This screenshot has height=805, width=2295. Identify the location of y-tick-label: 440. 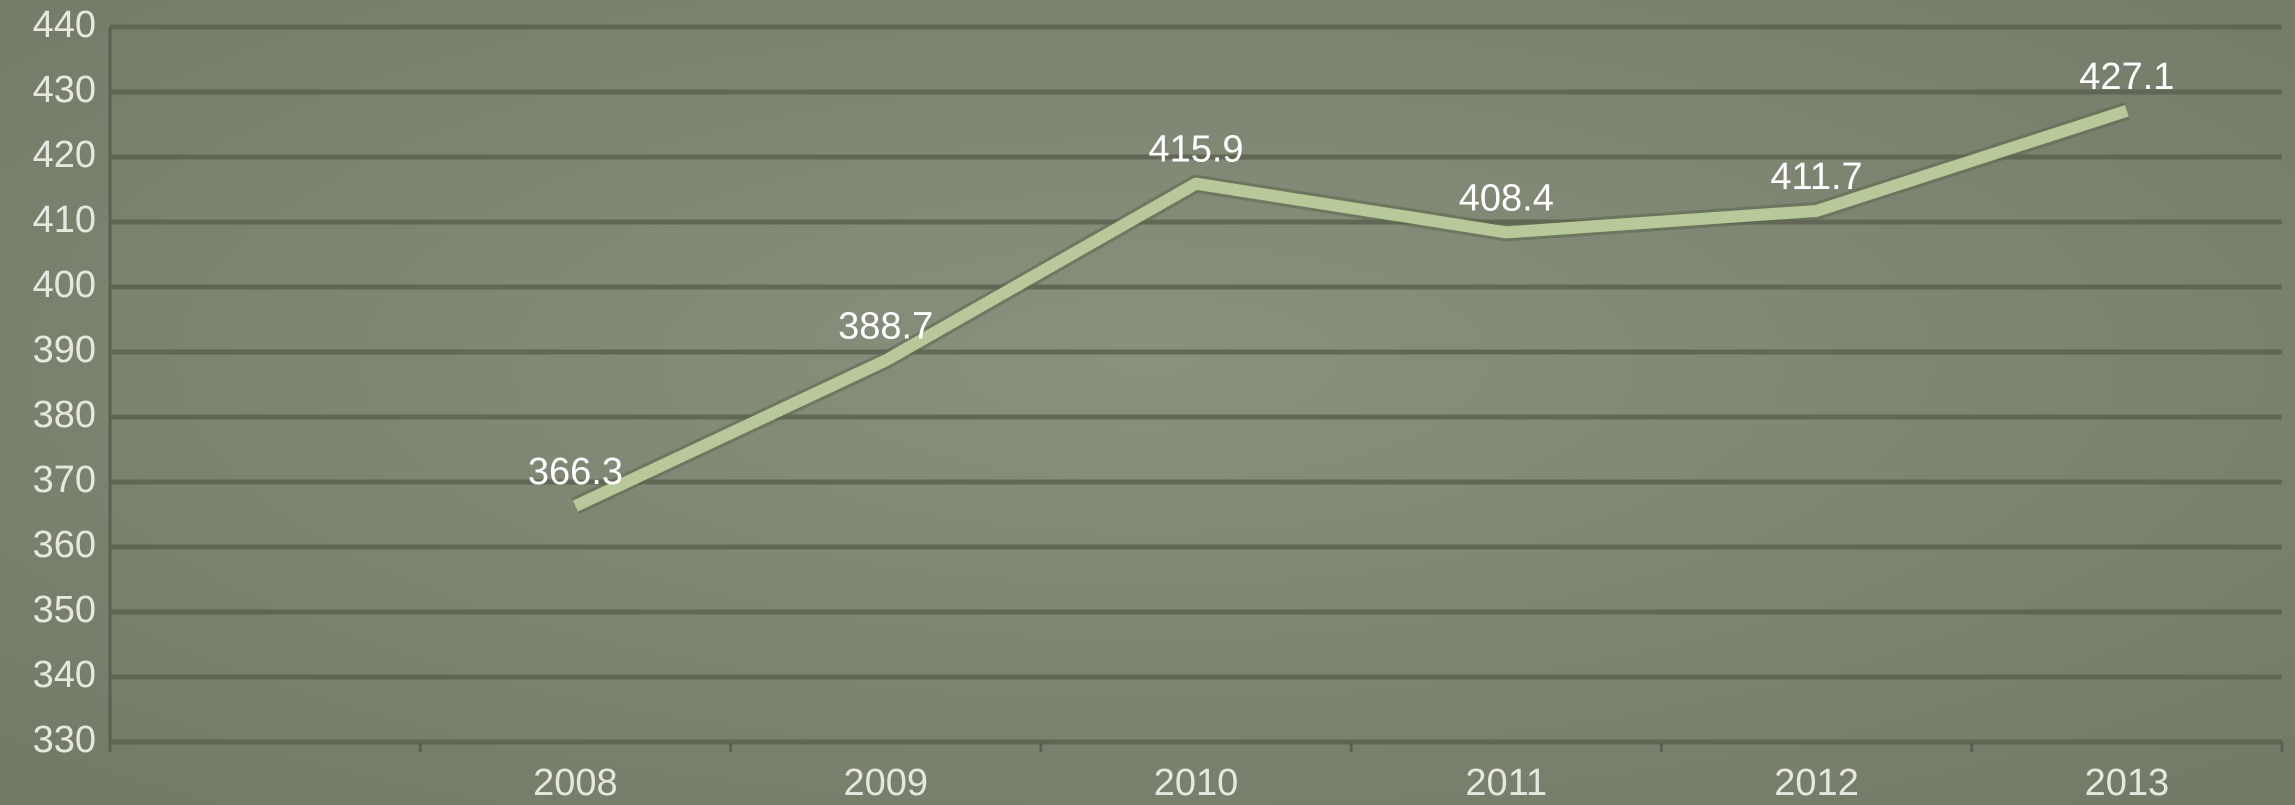
(64, 25).